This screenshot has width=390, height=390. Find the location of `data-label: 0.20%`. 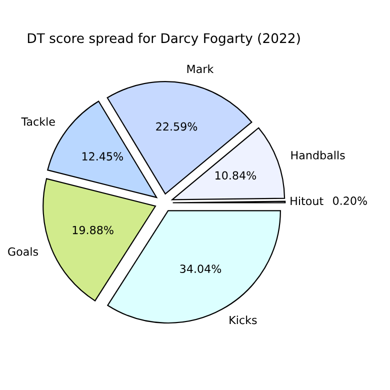

data-label: 0.20% is located at coordinates (350, 200).